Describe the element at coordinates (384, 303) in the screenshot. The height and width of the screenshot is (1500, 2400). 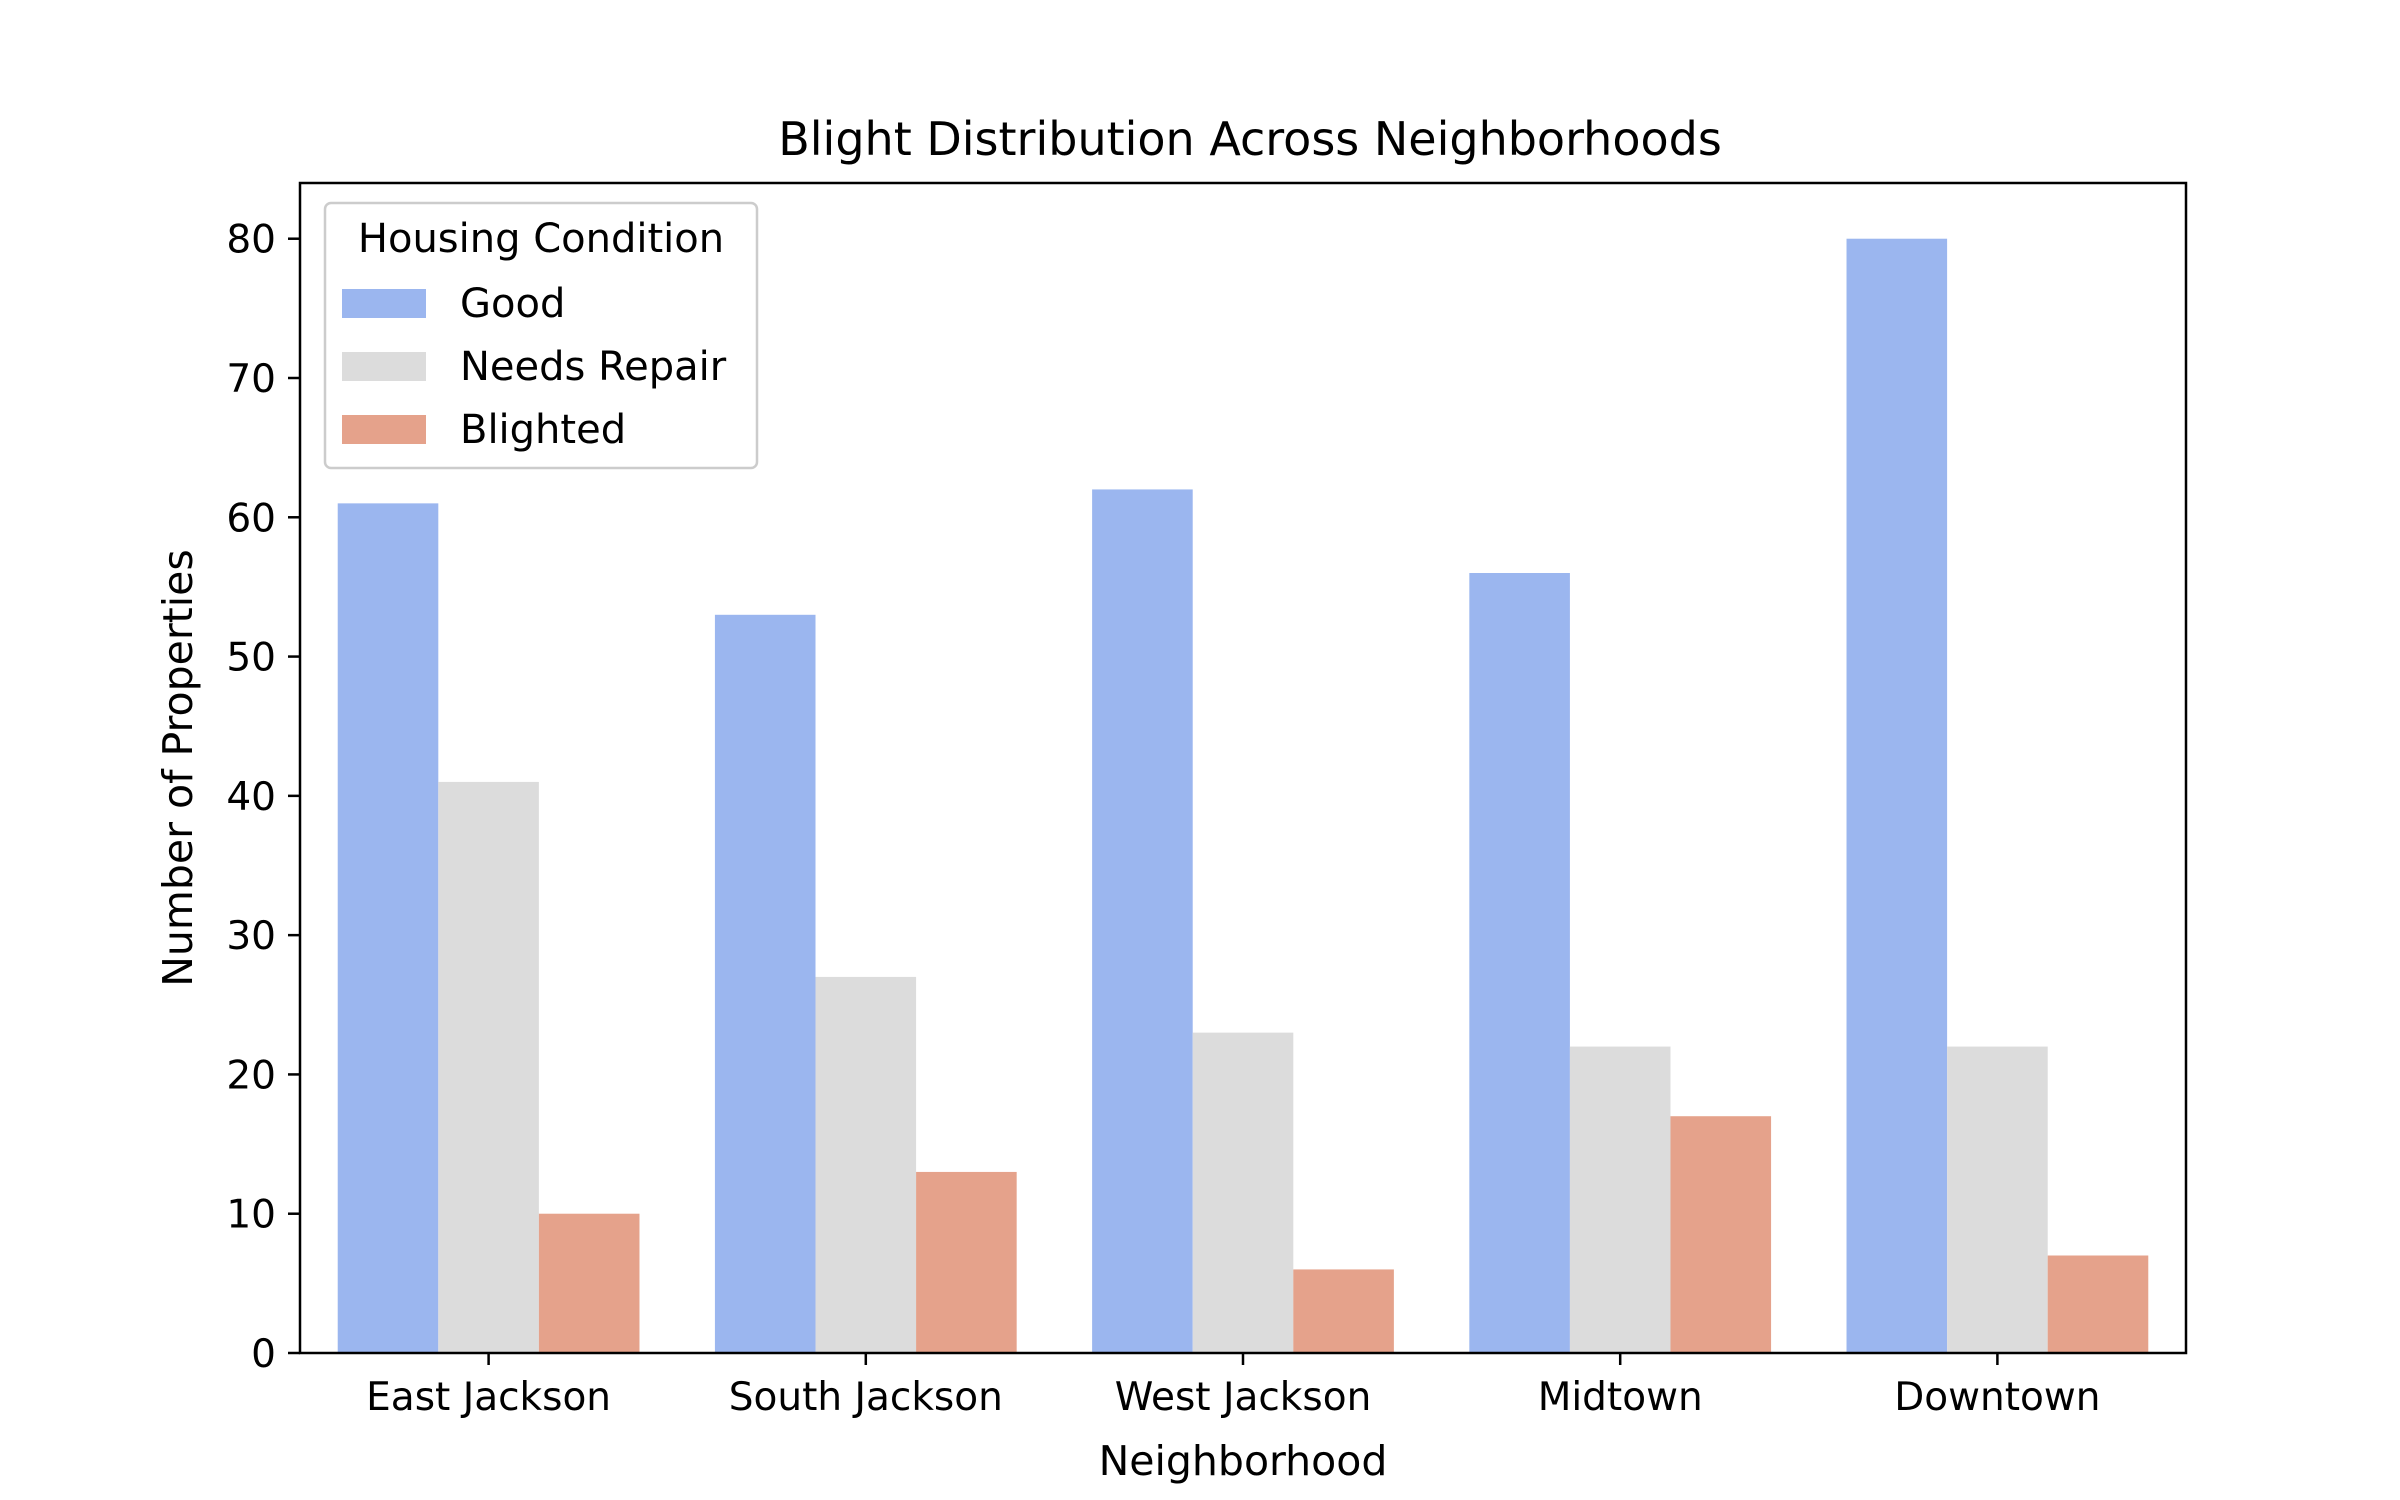
I see `legend-swatch-good` at that location.